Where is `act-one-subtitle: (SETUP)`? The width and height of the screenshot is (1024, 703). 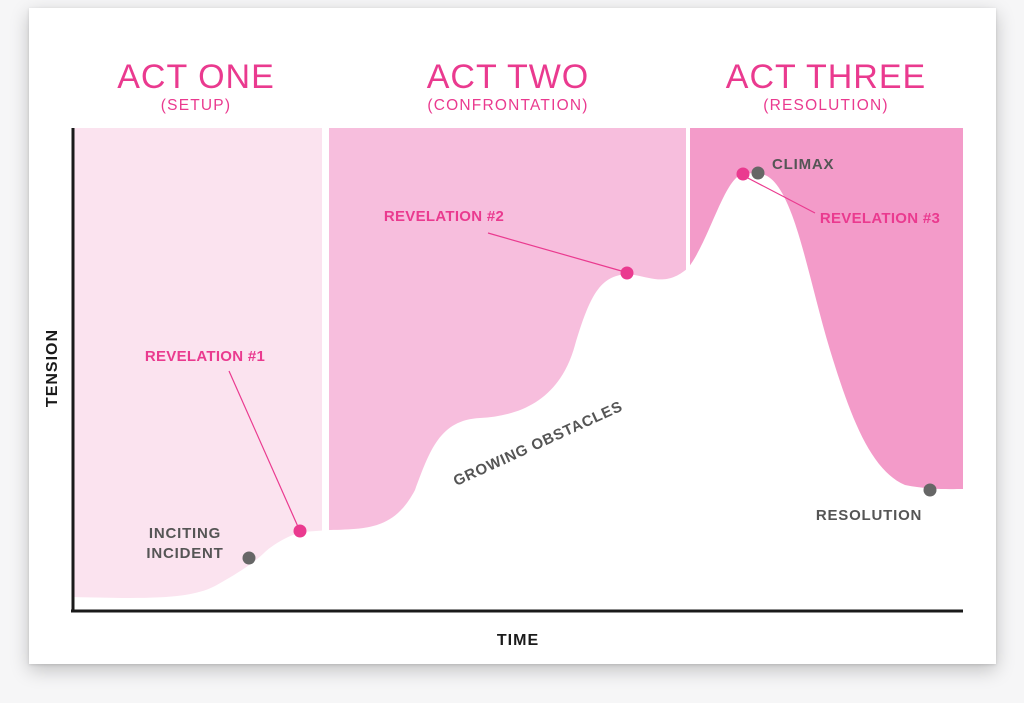
act-one-subtitle: (SETUP) is located at coordinates (196, 105).